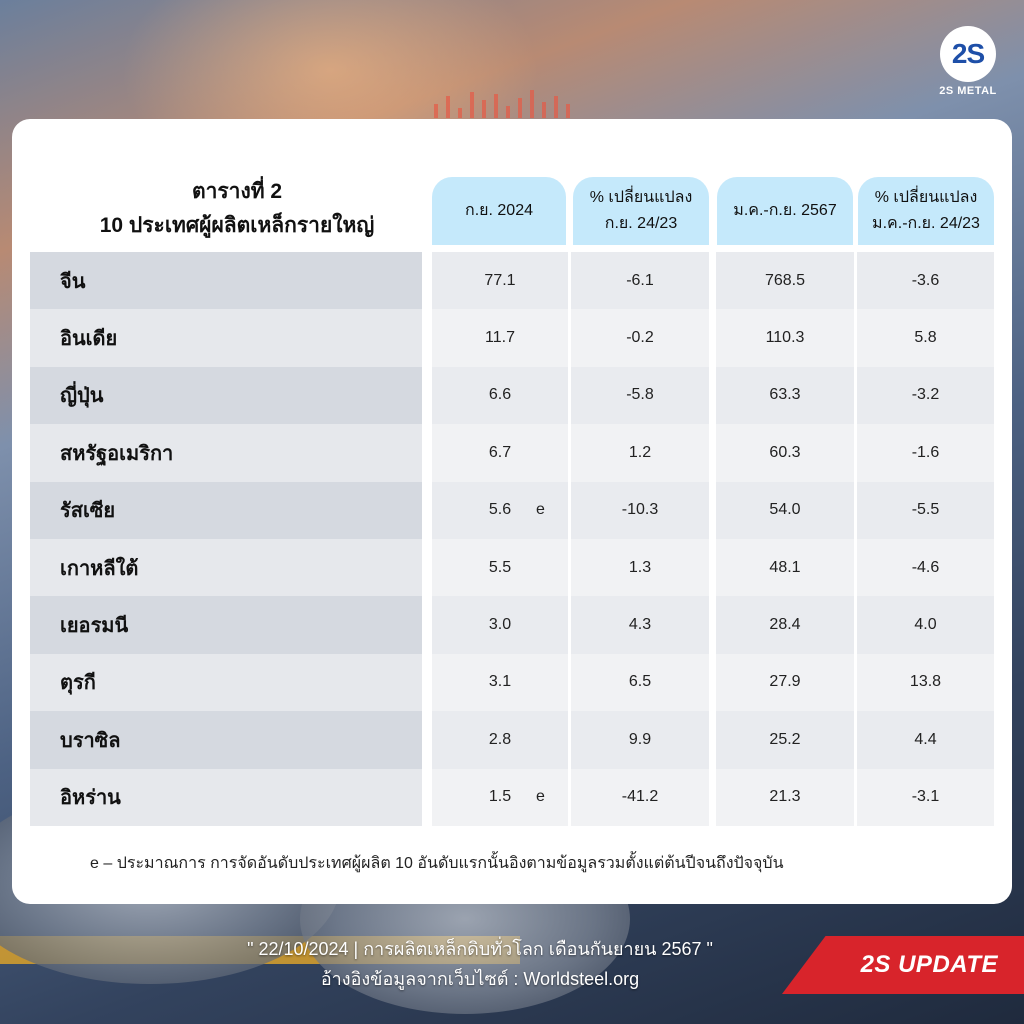  Describe the element at coordinates (226, 567) in the screenshot. I see `country-cell: เกาหลีใต้` at that location.